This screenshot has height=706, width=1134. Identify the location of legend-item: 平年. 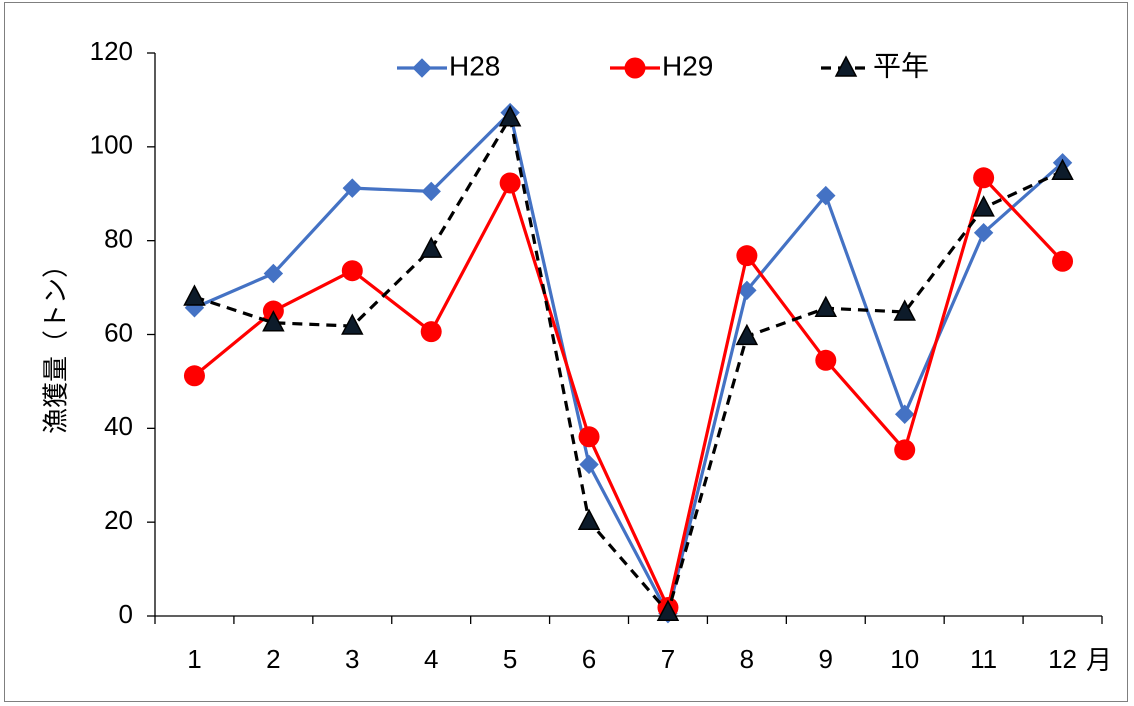
(875, 65).